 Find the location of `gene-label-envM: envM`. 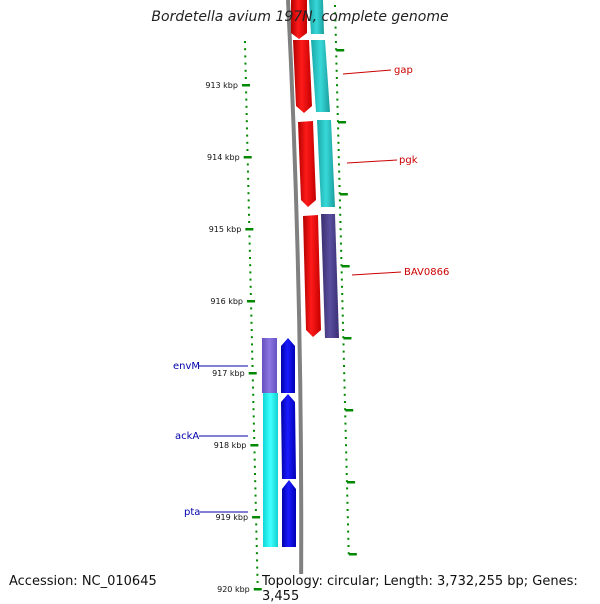

gene-label-envM: envM is located at coordinates (186, 366).